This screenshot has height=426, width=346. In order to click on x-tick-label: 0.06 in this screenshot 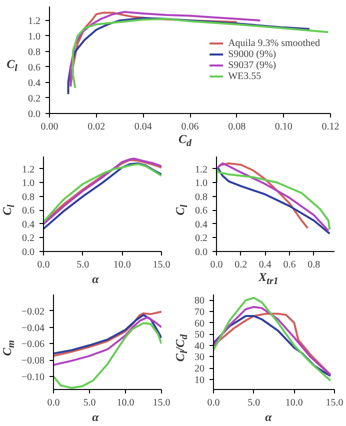, I will do `click(190, 127)`.